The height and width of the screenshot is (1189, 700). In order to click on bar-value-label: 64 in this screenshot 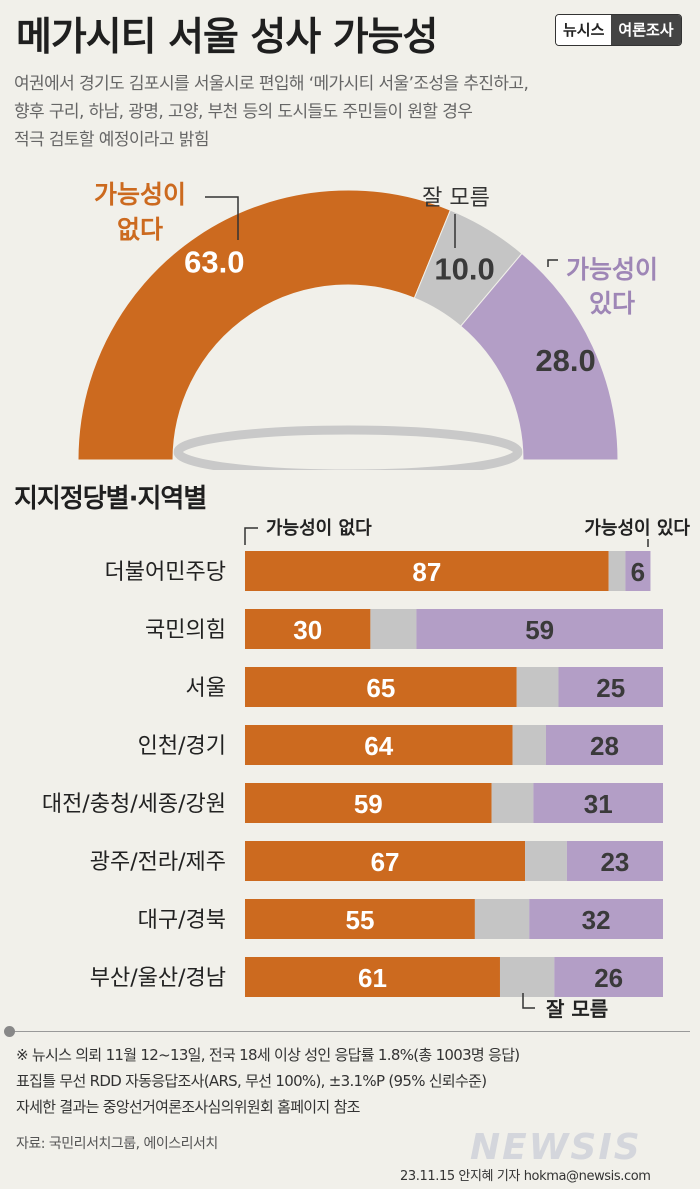, I will do `click(378, 746)`.